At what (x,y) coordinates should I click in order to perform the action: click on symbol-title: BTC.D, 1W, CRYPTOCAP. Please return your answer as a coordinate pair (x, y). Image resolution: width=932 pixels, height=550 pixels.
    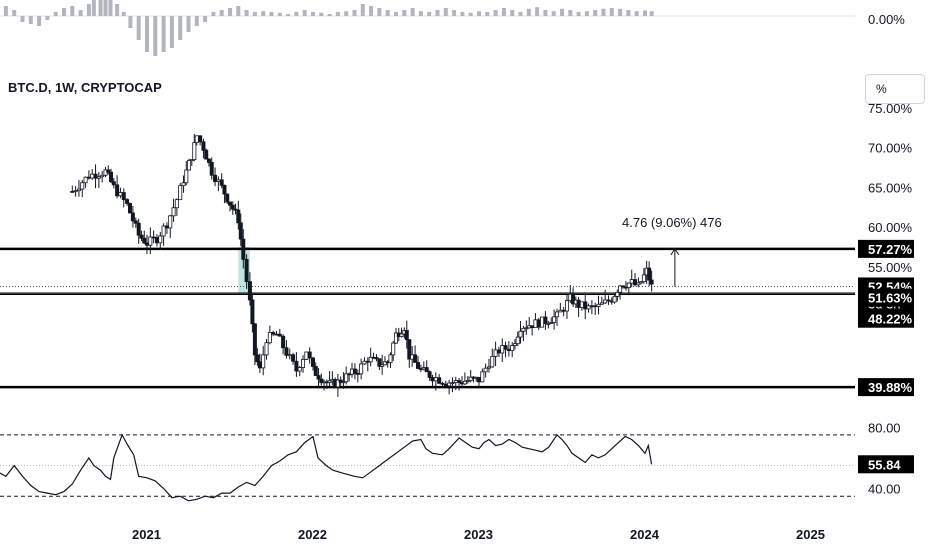
    Looking at the image, I should click on (85, 87).